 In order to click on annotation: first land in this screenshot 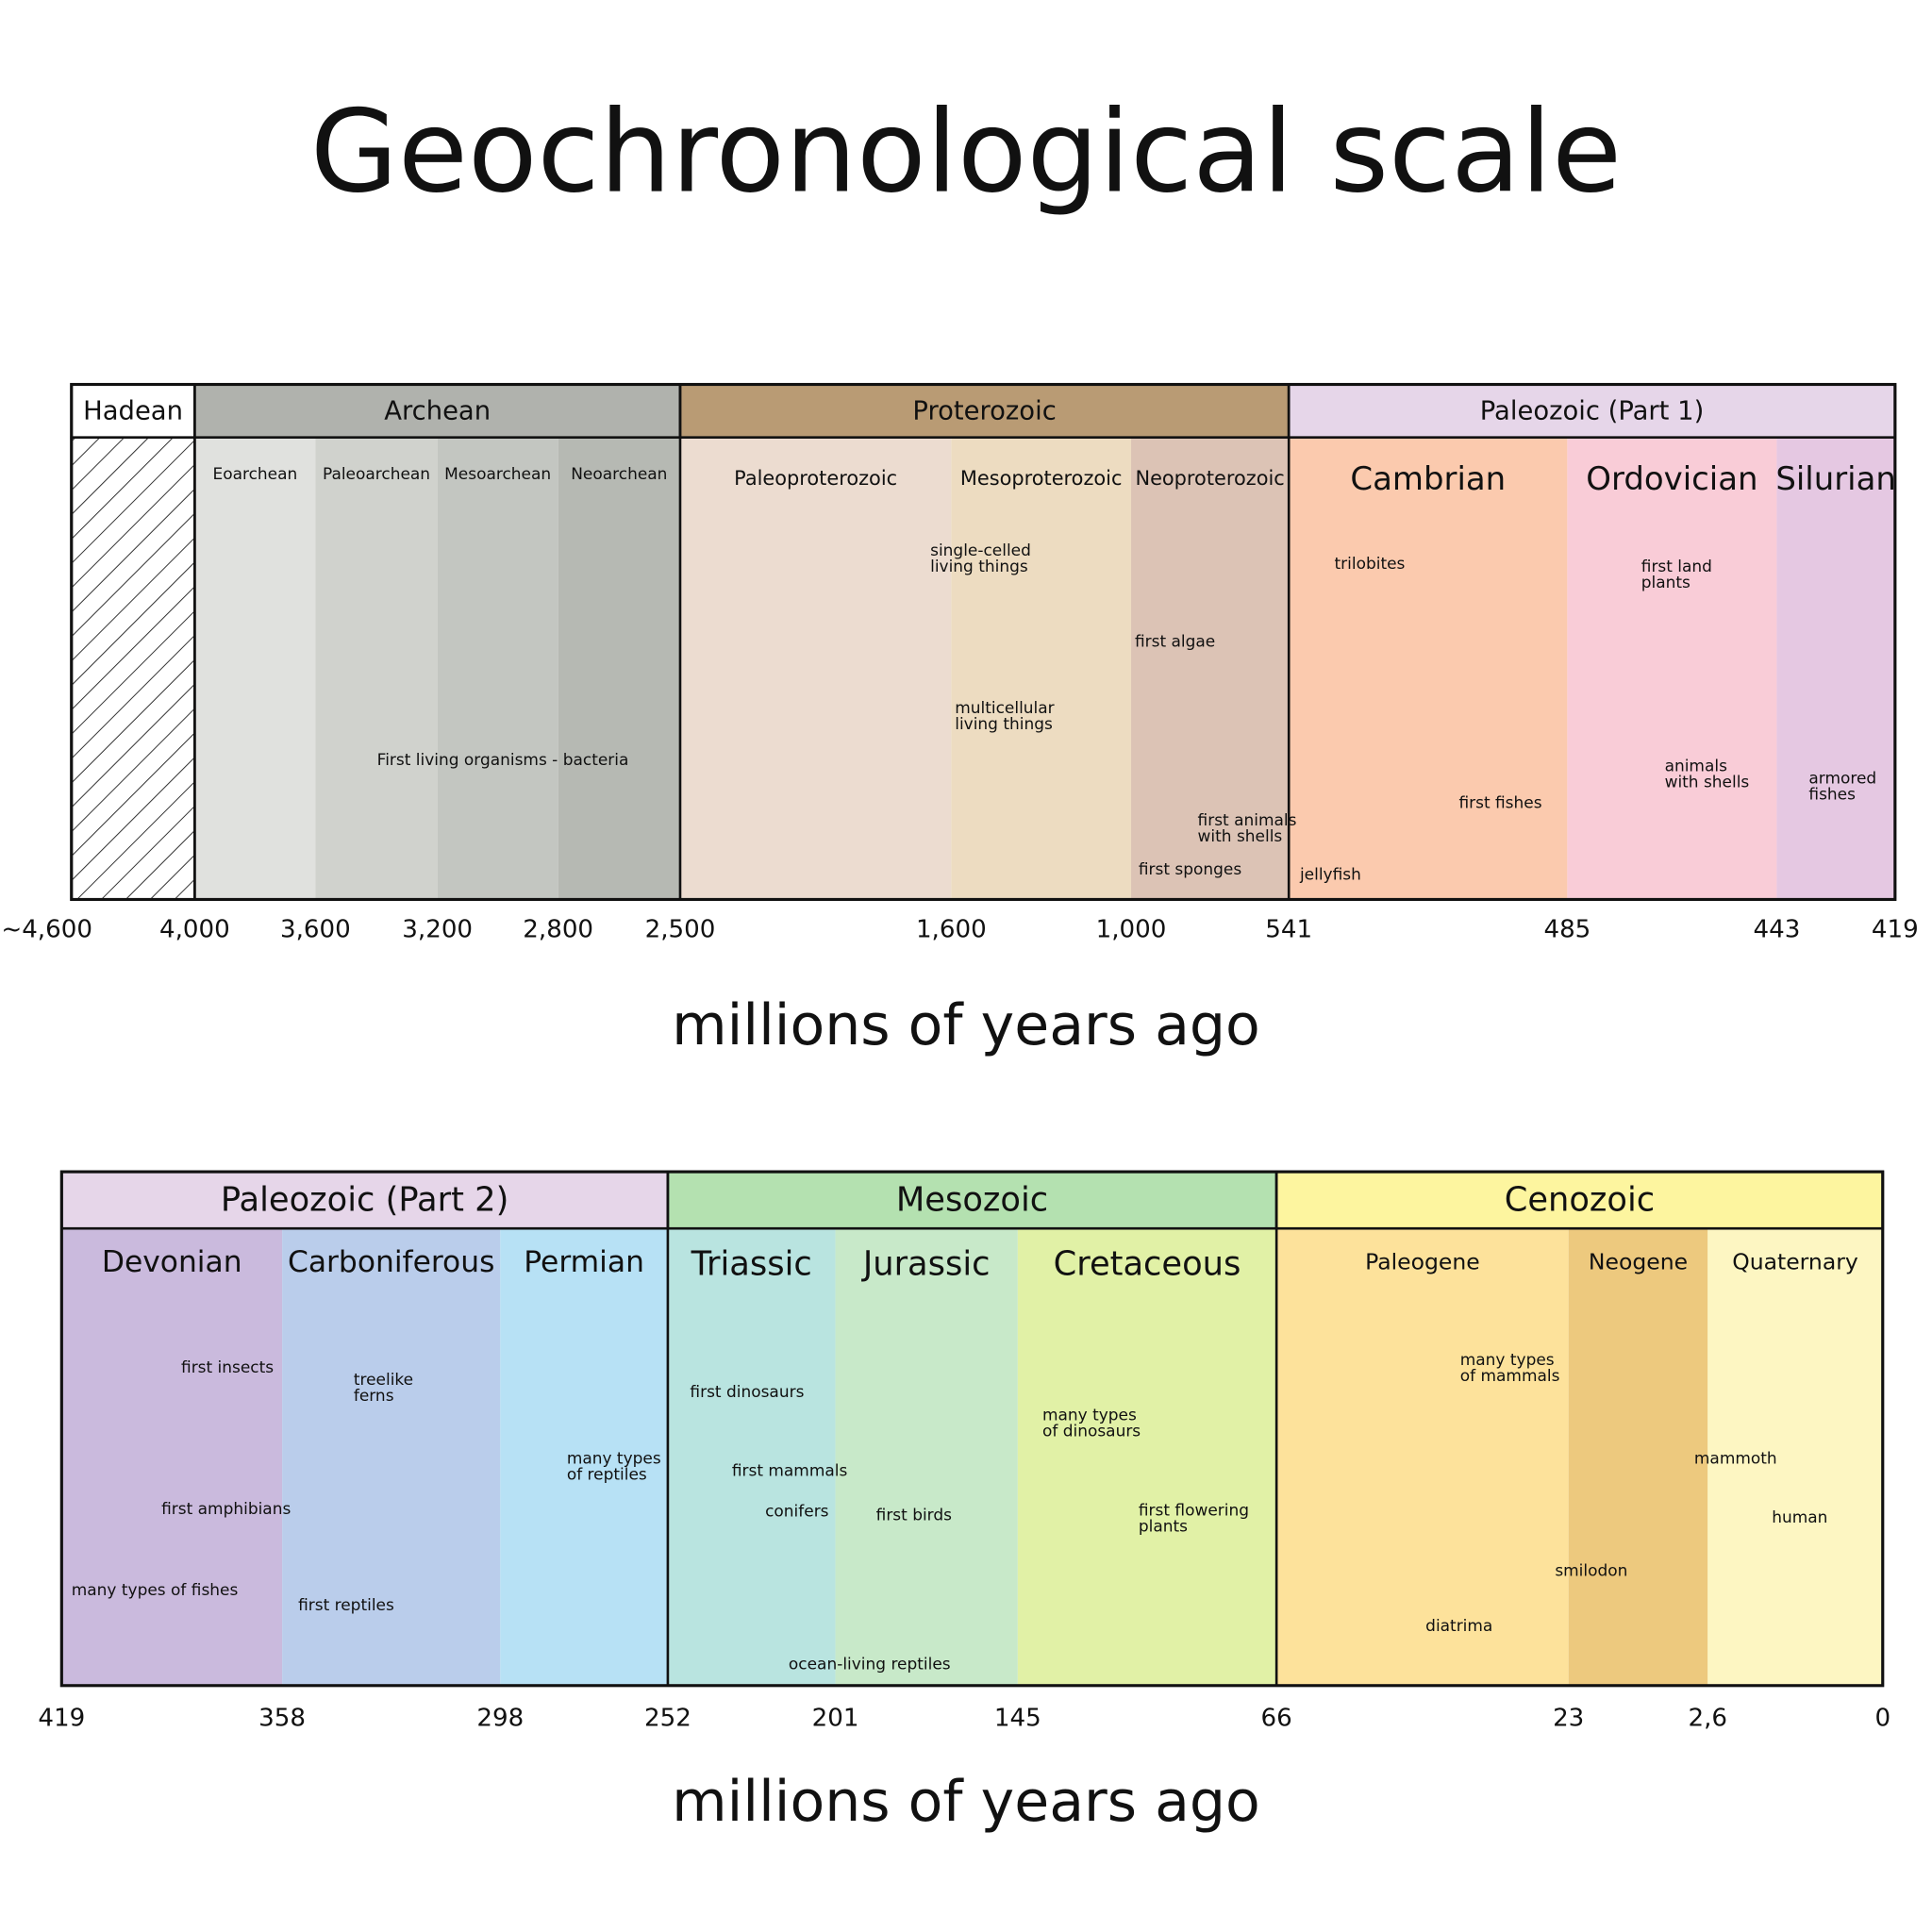, I will do `click(1677, 567)`.